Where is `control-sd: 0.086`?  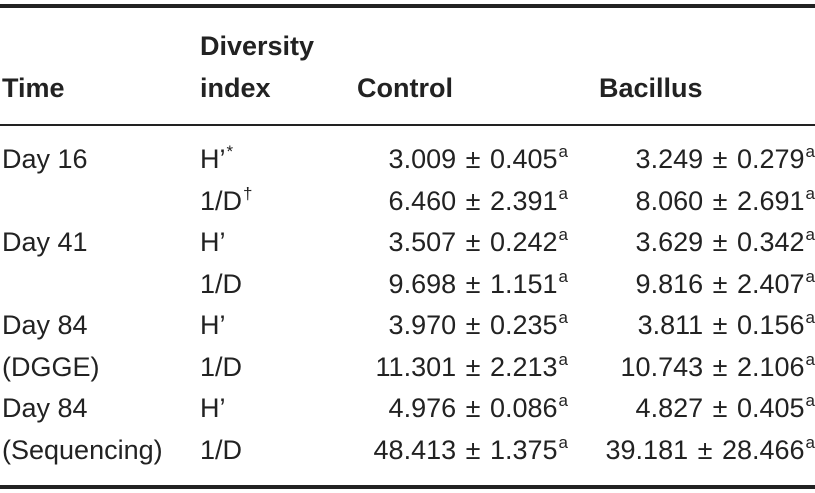
control-sd: 0.086 is located at coordinates (523, 408).